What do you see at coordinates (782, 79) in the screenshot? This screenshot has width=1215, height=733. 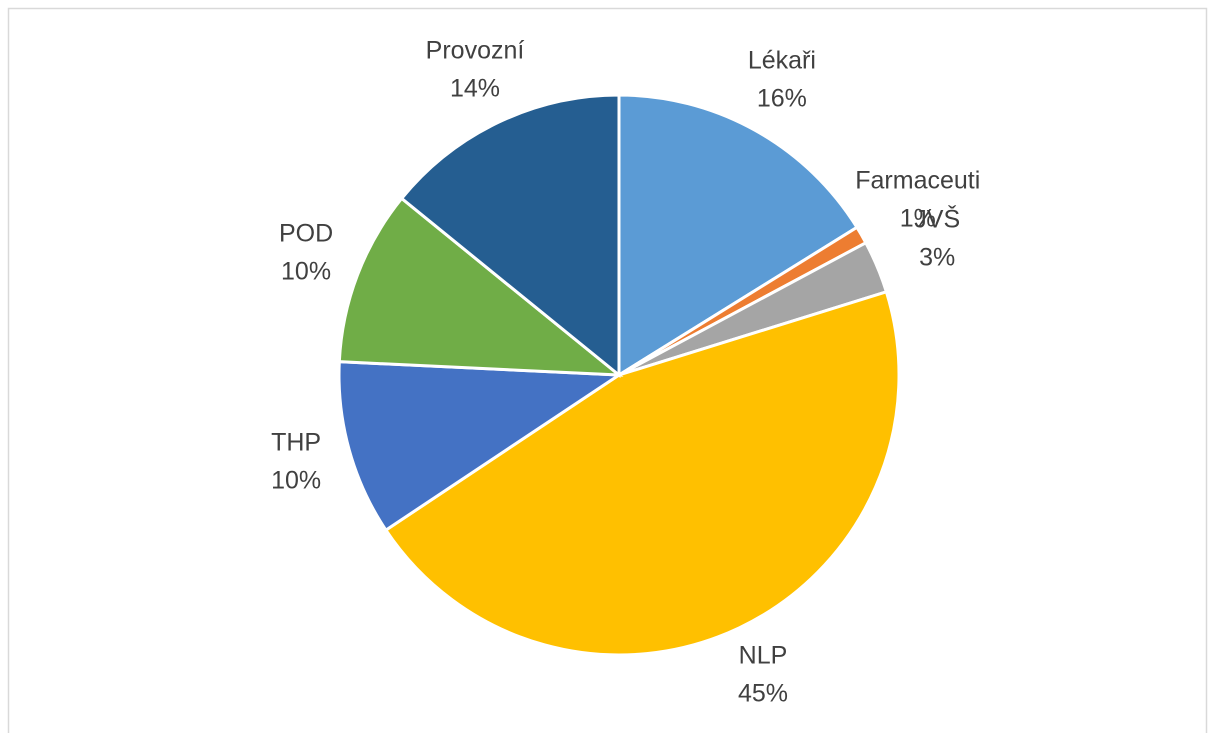 I see `slice-label: Lékaři 16%` at bounding box center [782, 79].